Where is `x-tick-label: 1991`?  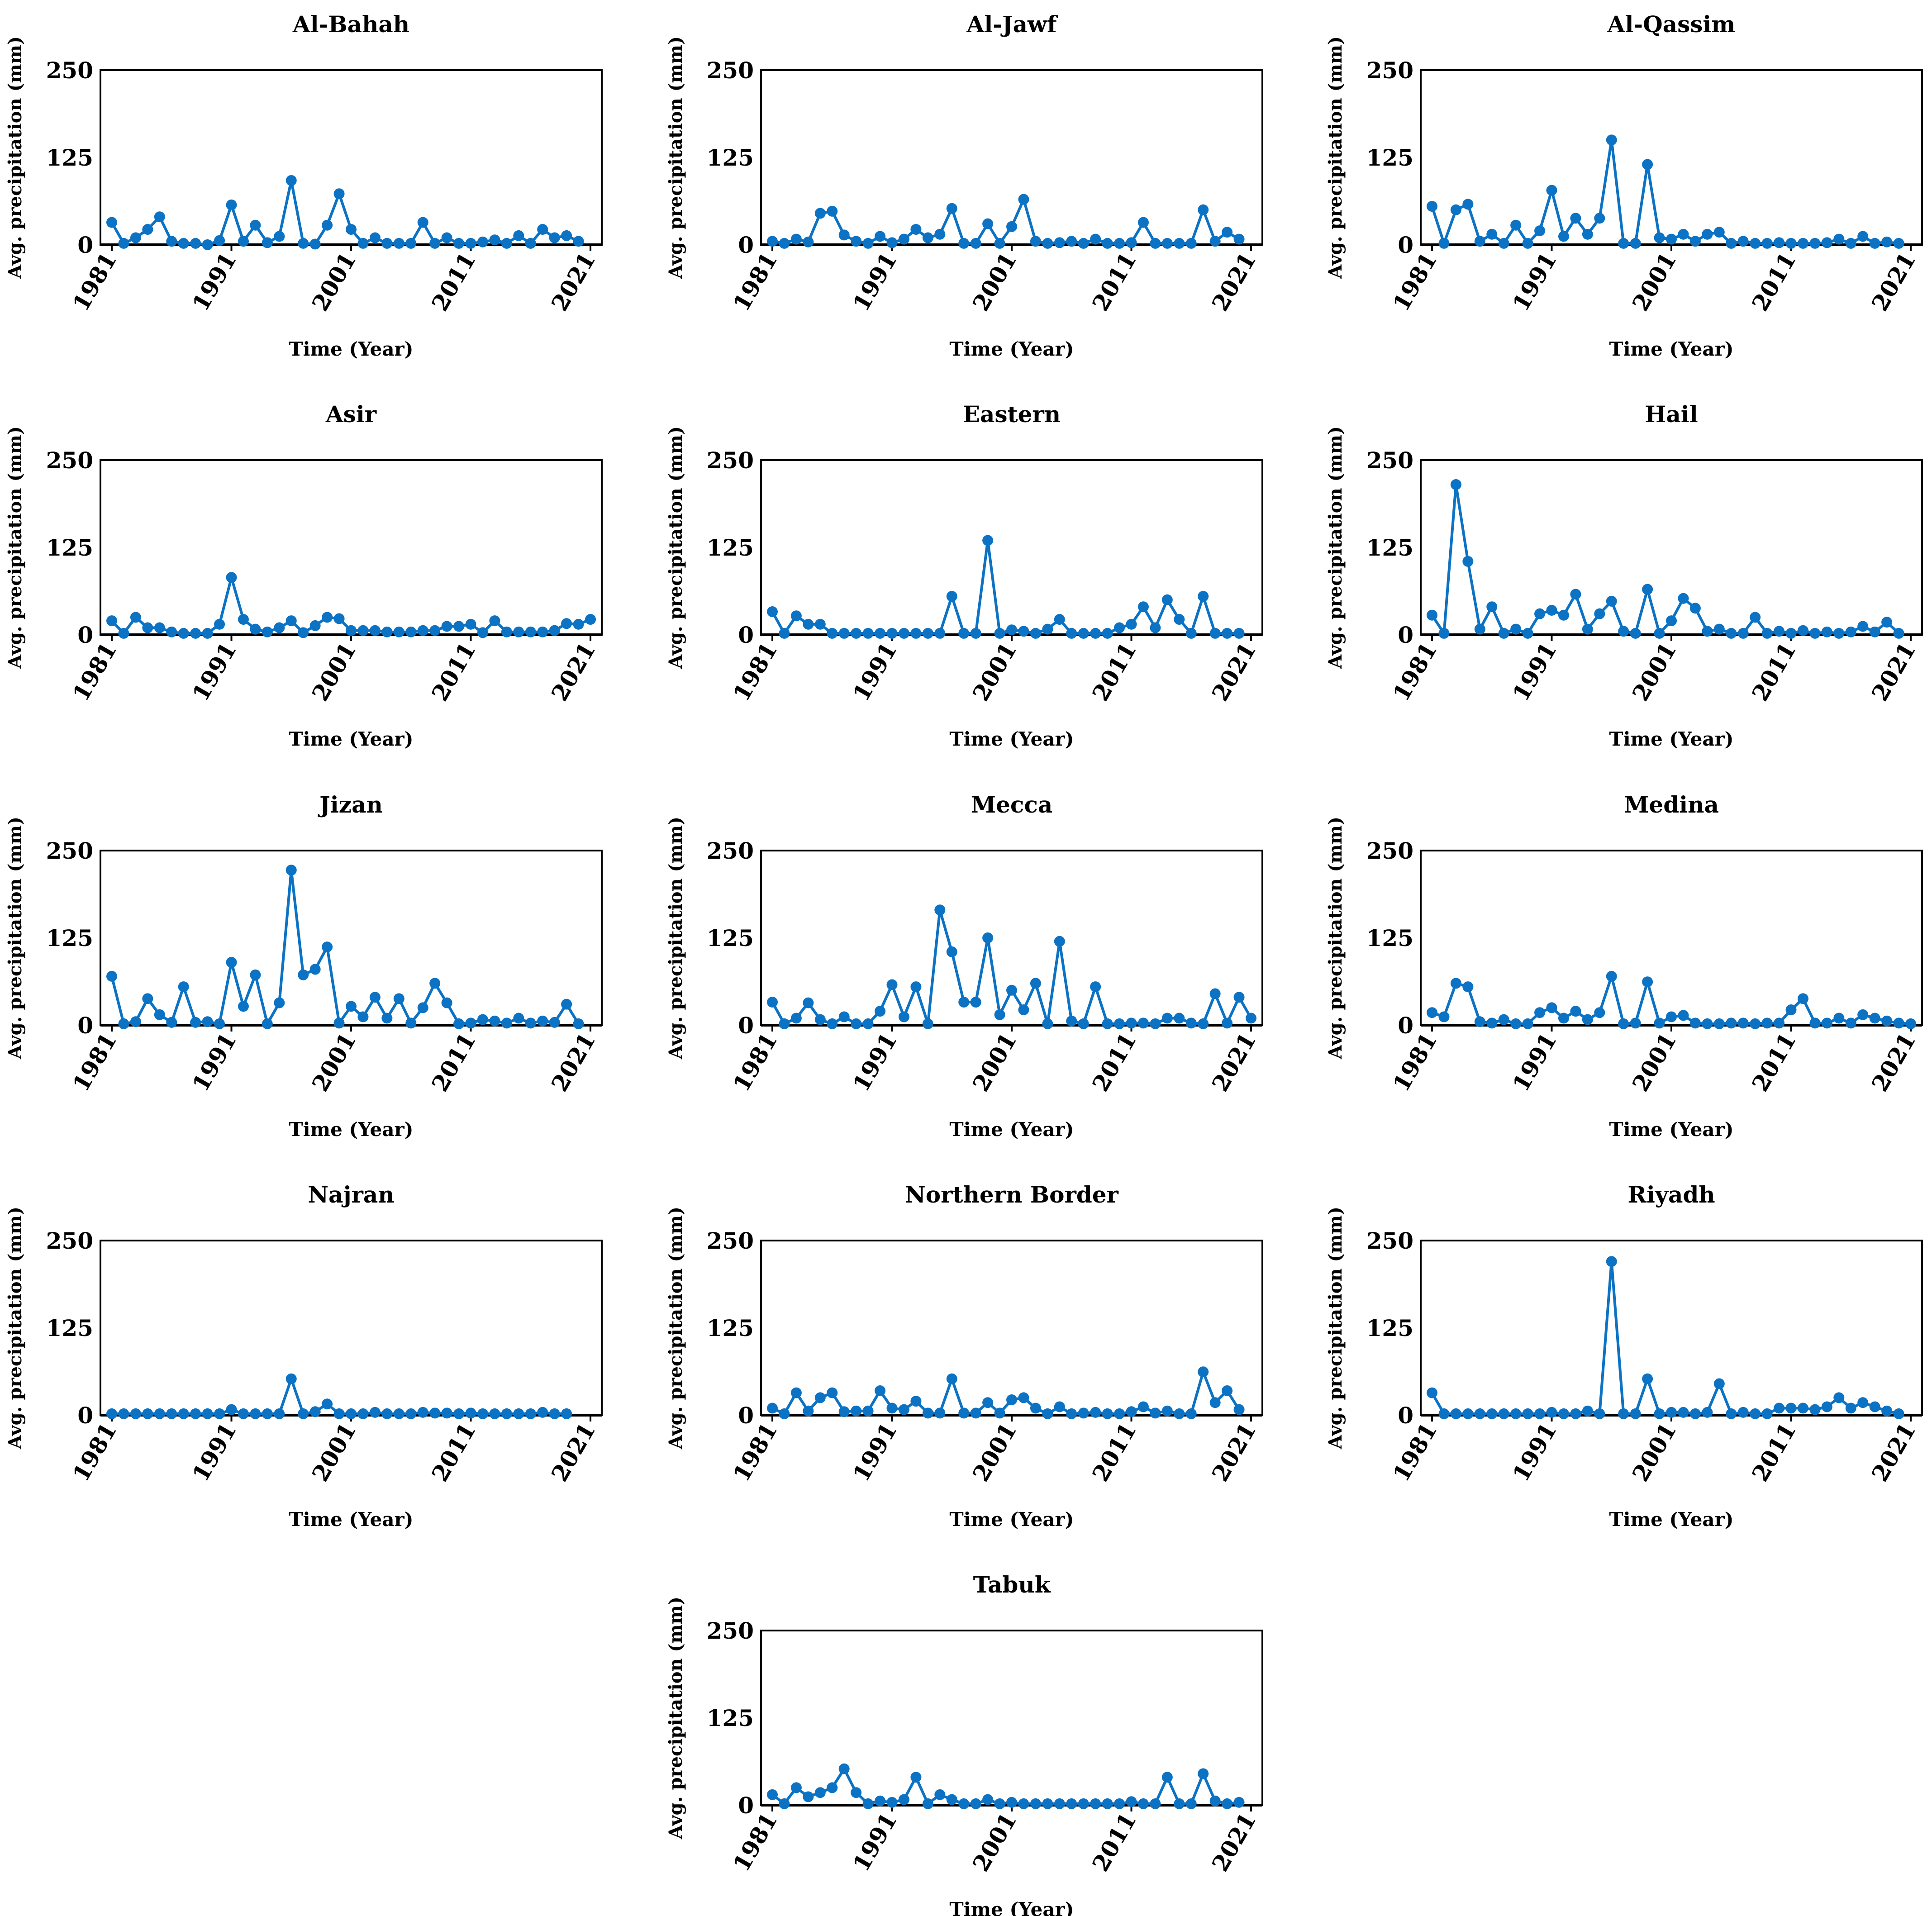 x-tick-label: 1991 is located at coordinates (1534, 1452).